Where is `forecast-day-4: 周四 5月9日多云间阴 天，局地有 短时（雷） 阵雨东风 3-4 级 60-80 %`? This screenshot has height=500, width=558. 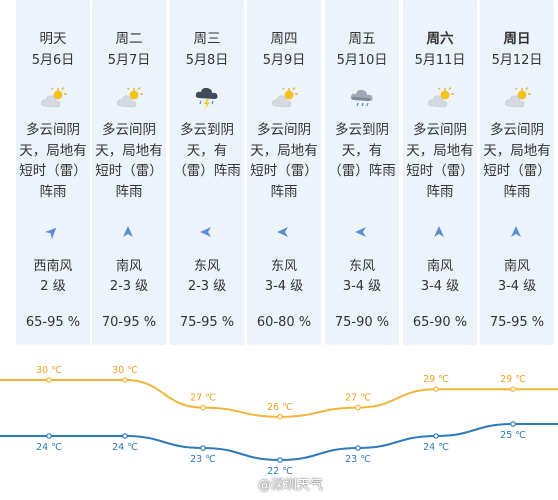 forecast-day-4: 周四 5月9日多云间阴 天，局地有 短时（雷） 阵雨东风 3-4 级 60-80 % is located at coordinates (284, 172).